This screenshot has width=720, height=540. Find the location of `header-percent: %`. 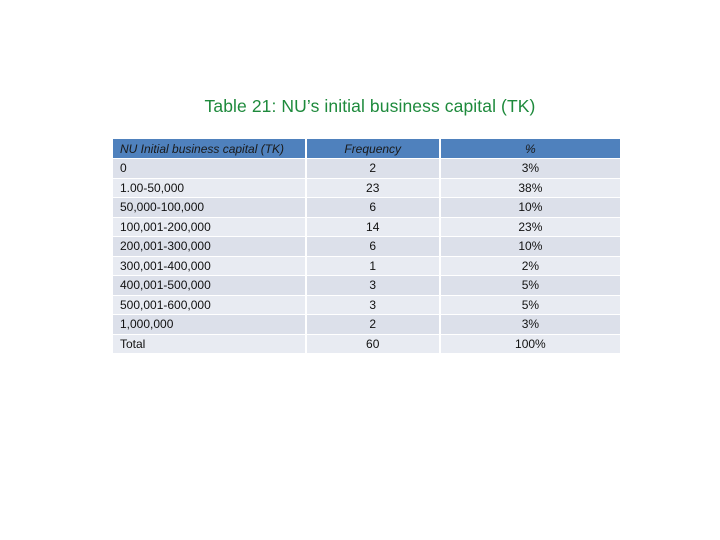

header-percent: % is located at coordinates (530, 149).